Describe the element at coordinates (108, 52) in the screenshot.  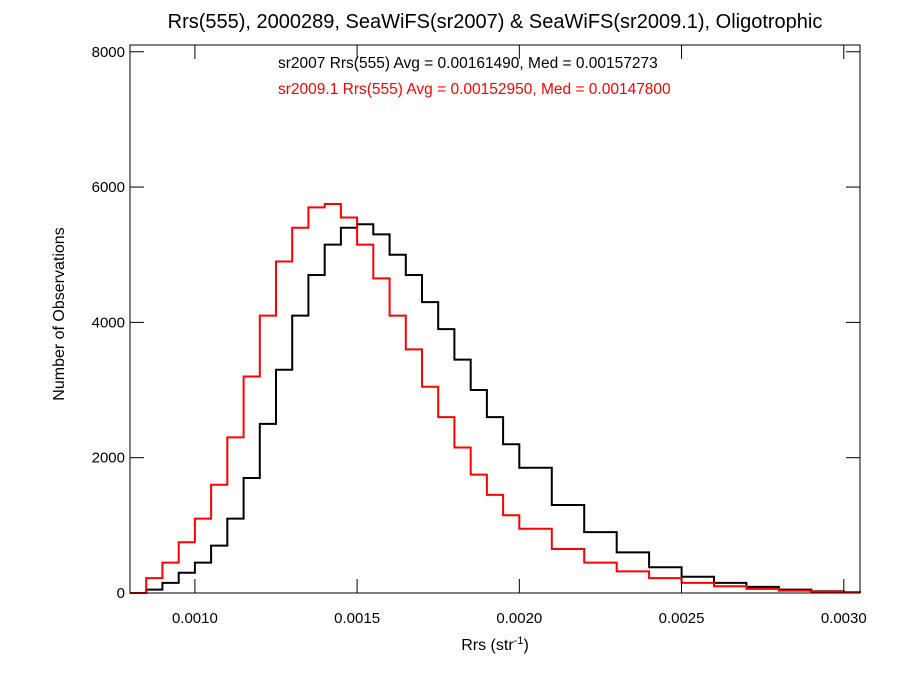
I see `y-tick-label-4: 8000` at that location.